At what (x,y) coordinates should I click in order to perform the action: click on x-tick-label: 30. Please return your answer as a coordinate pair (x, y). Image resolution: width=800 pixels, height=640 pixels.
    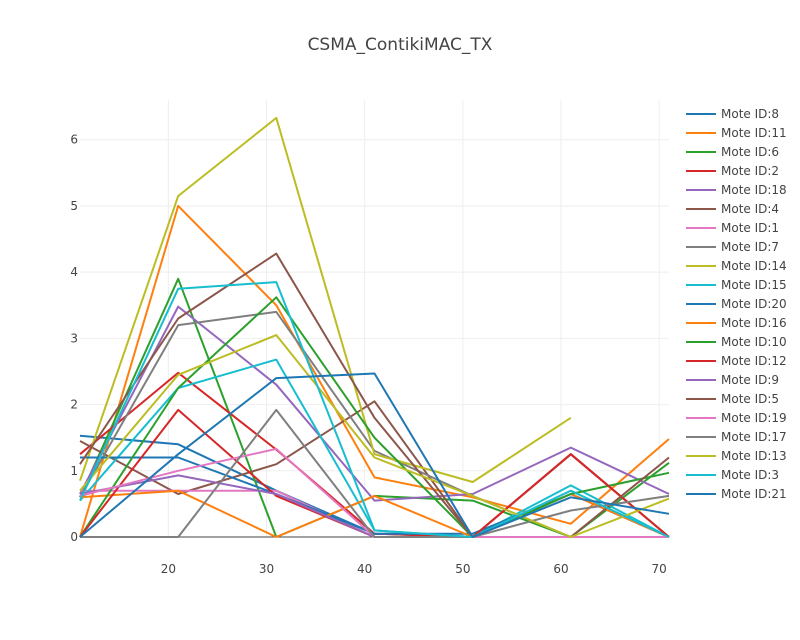
    Looking at the image, I should click on (266, 569).